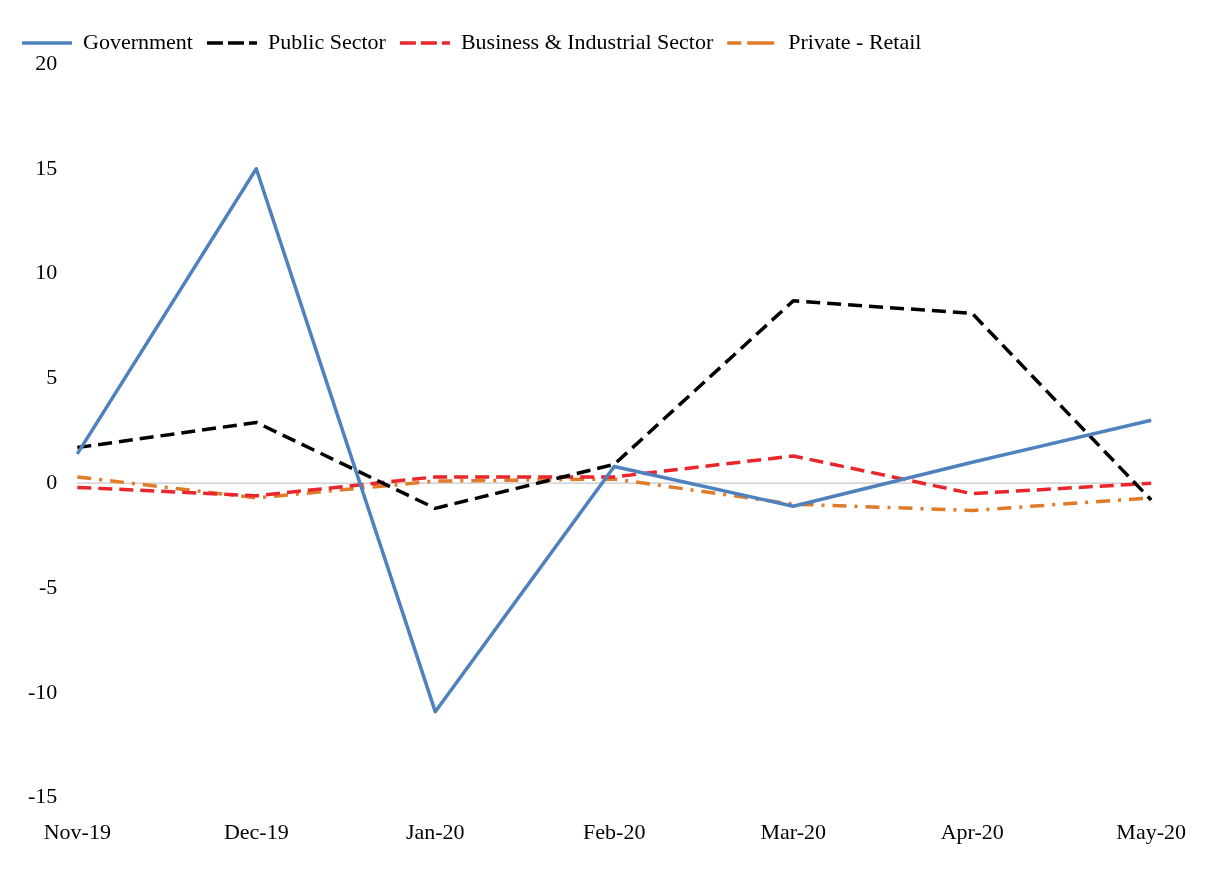 This screenshot has height=881, width=1219. Describe the element at coordinates (138, 41) in the screenshot. I see `legend-label: Government` at that location.